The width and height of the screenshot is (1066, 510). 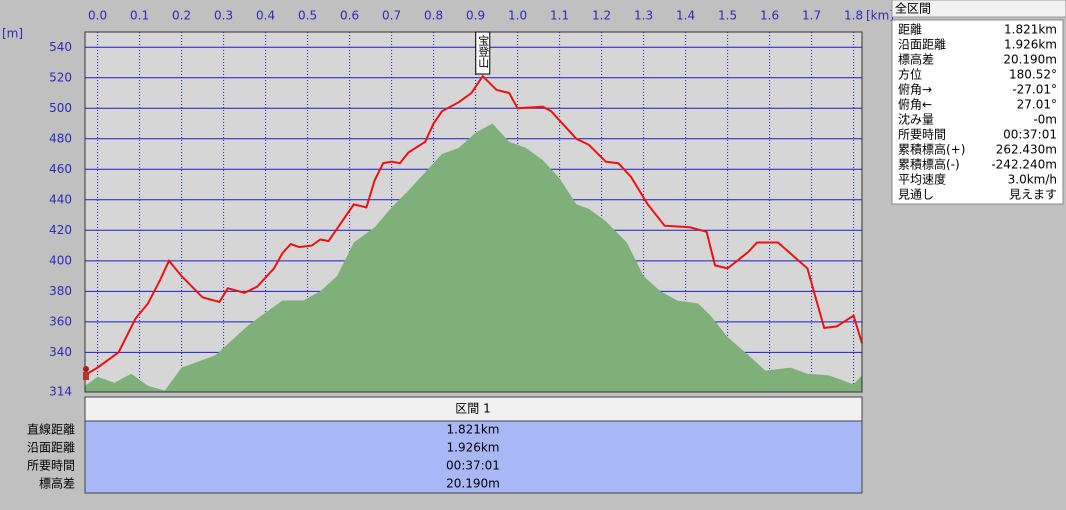 I want to click on summary-label: 俯角→, so click(x=915, y=89).